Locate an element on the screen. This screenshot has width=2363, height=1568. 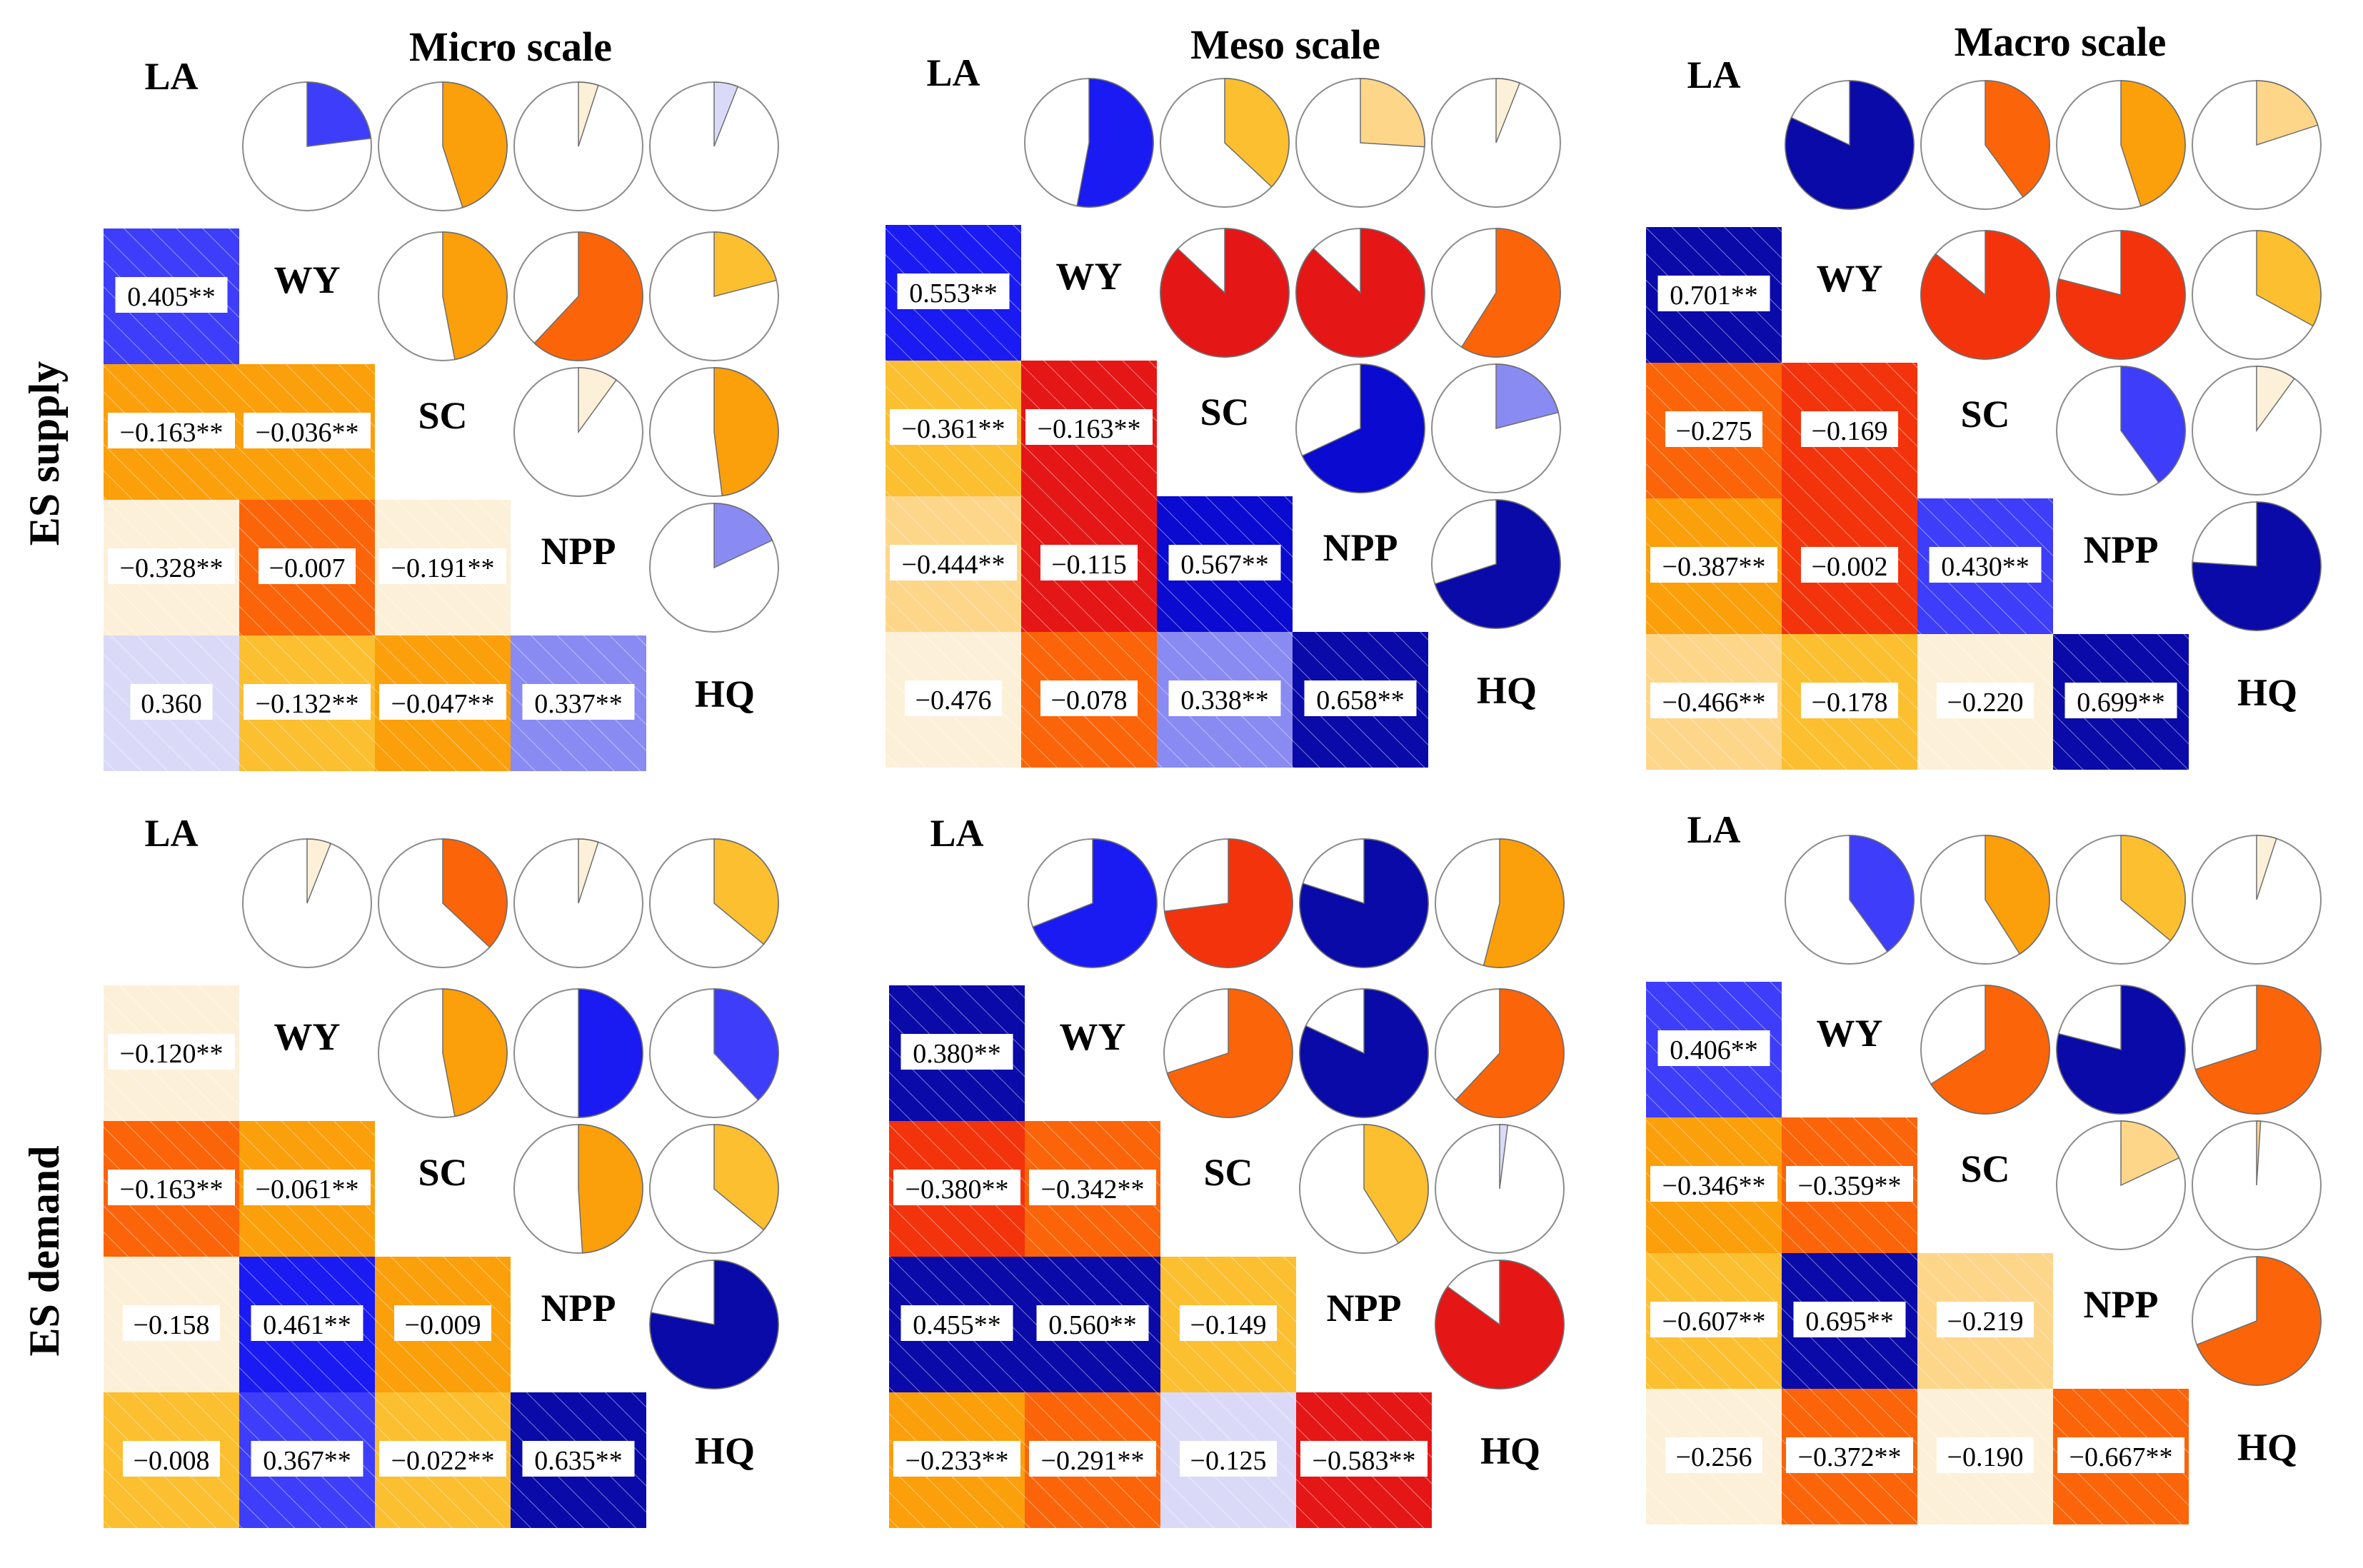
pie-sc-hq is located at coordinates (1496, 428).